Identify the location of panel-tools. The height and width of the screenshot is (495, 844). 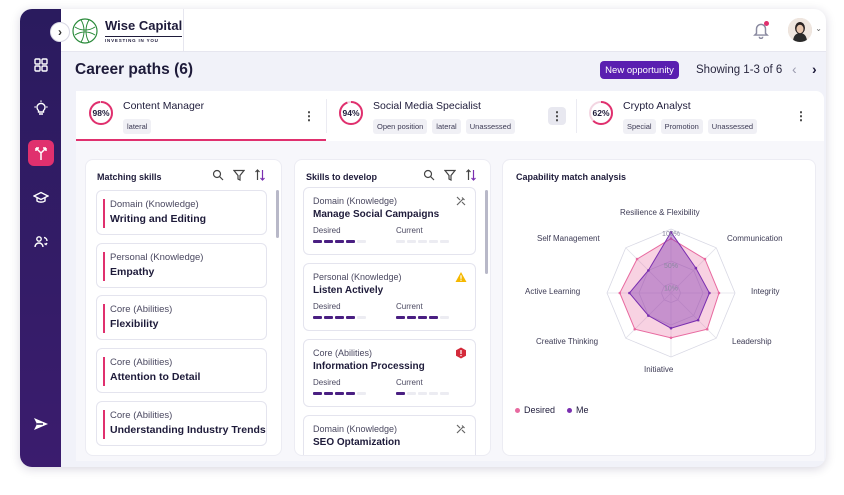
(450, 175).